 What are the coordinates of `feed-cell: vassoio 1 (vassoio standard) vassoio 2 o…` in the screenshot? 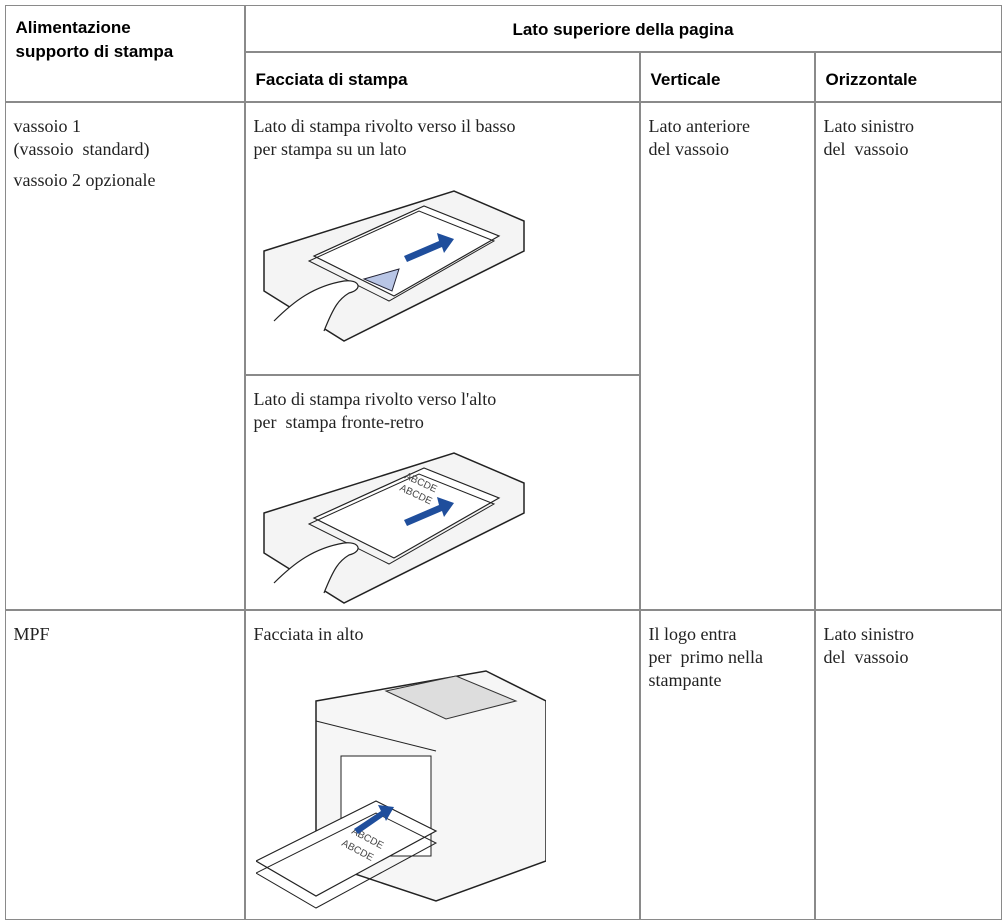 It's located at (124, 355).